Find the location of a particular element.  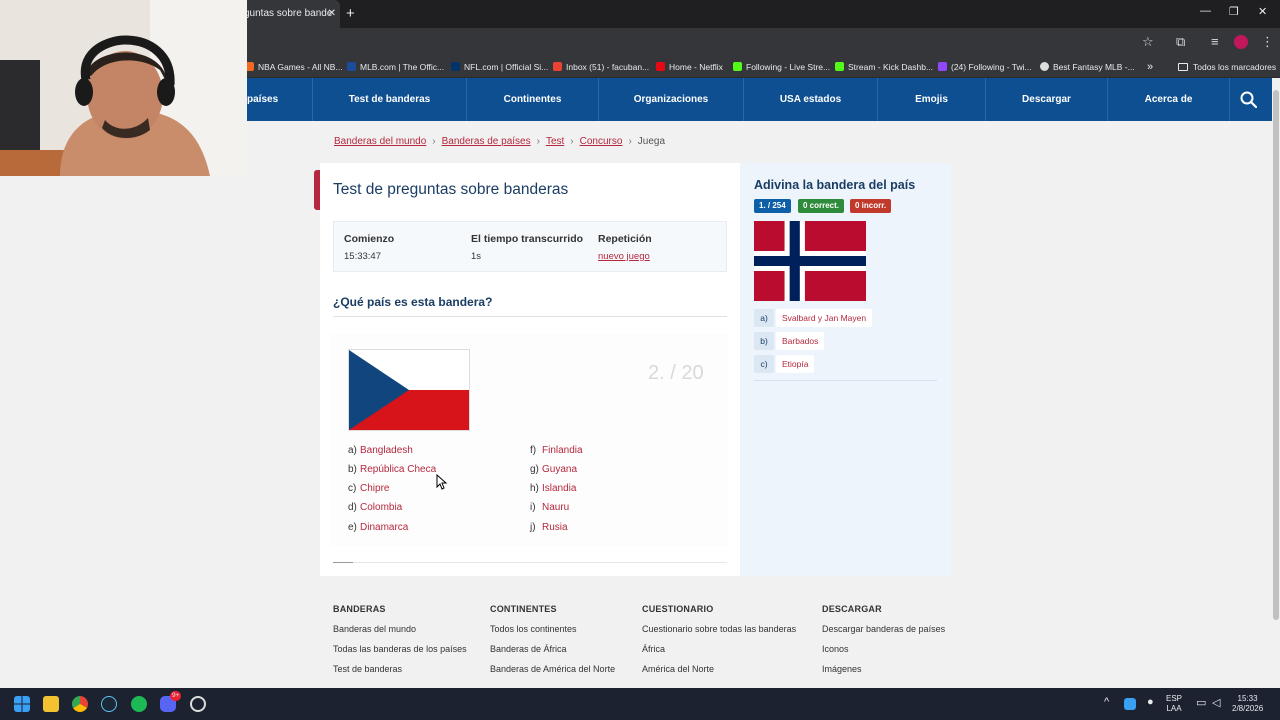

breadcrumb-banderas-mundo: Banderas del mundo is located at coordinates (380, 141).